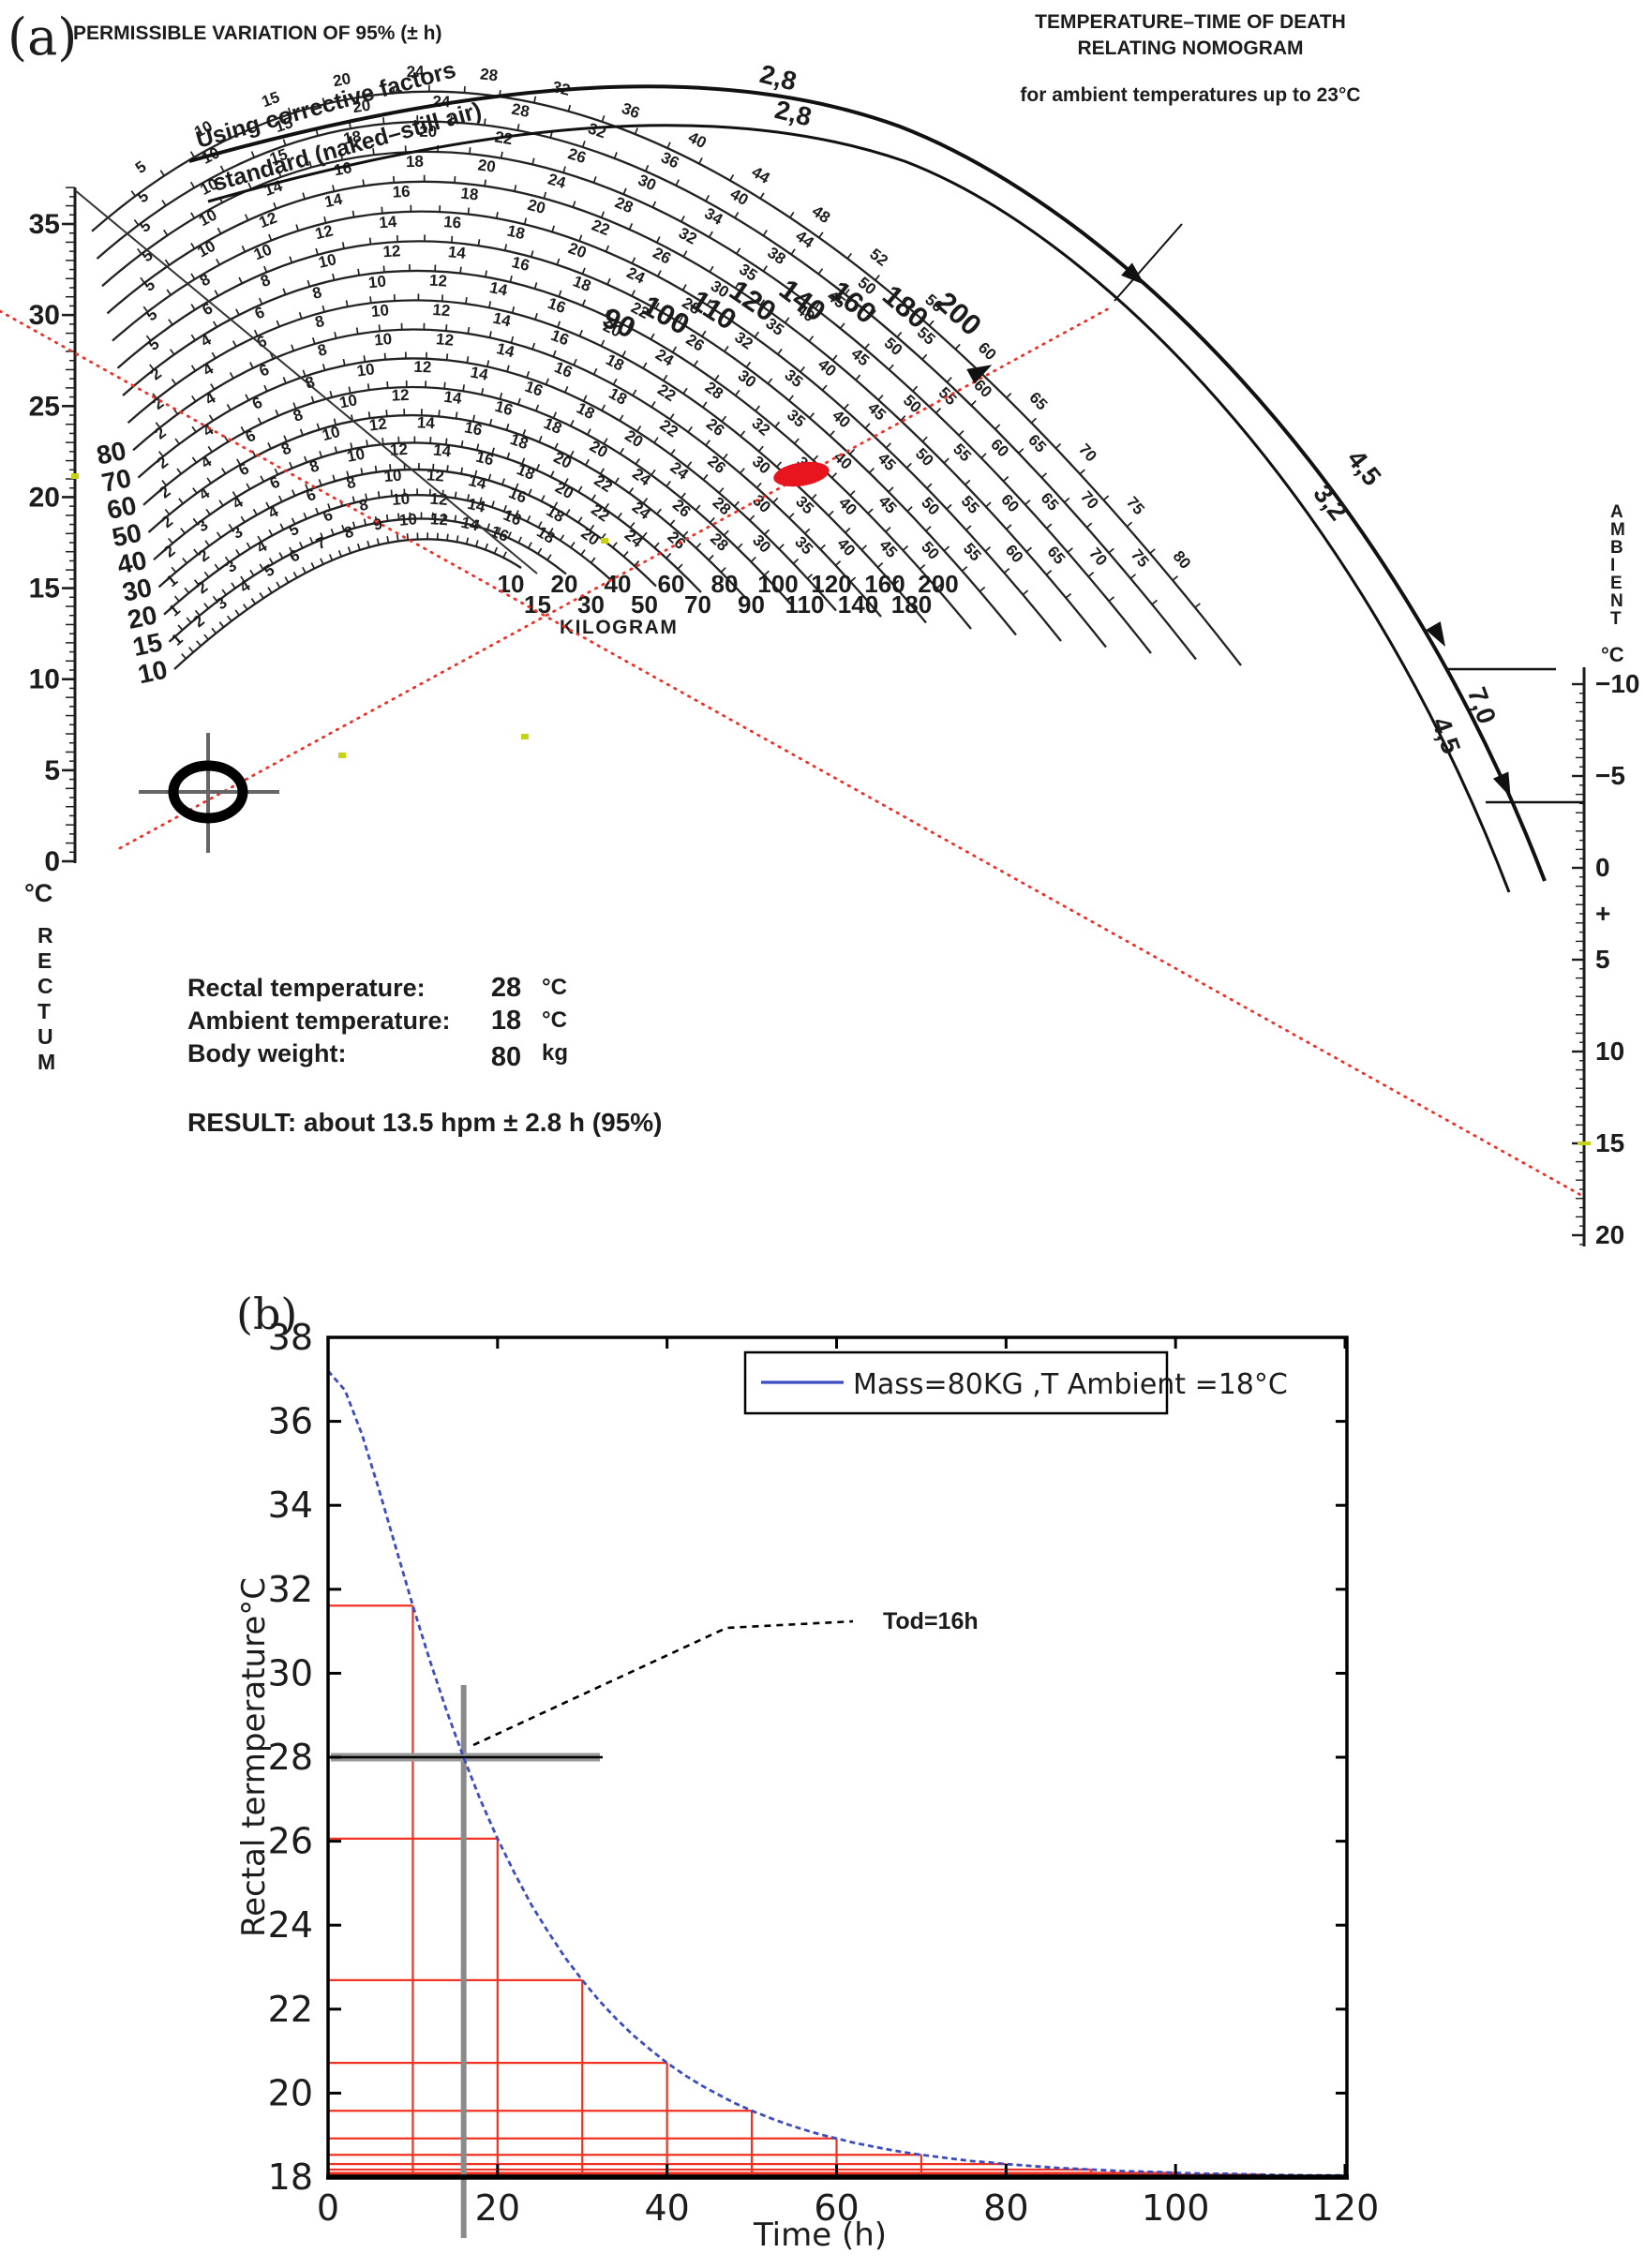 The height and width of the screenshot is (2268, 1645). What do you see at coordinates (290, 2092) in the screenshot?
I see `y-tick-label: 20` at bounding box center [290, 2092].